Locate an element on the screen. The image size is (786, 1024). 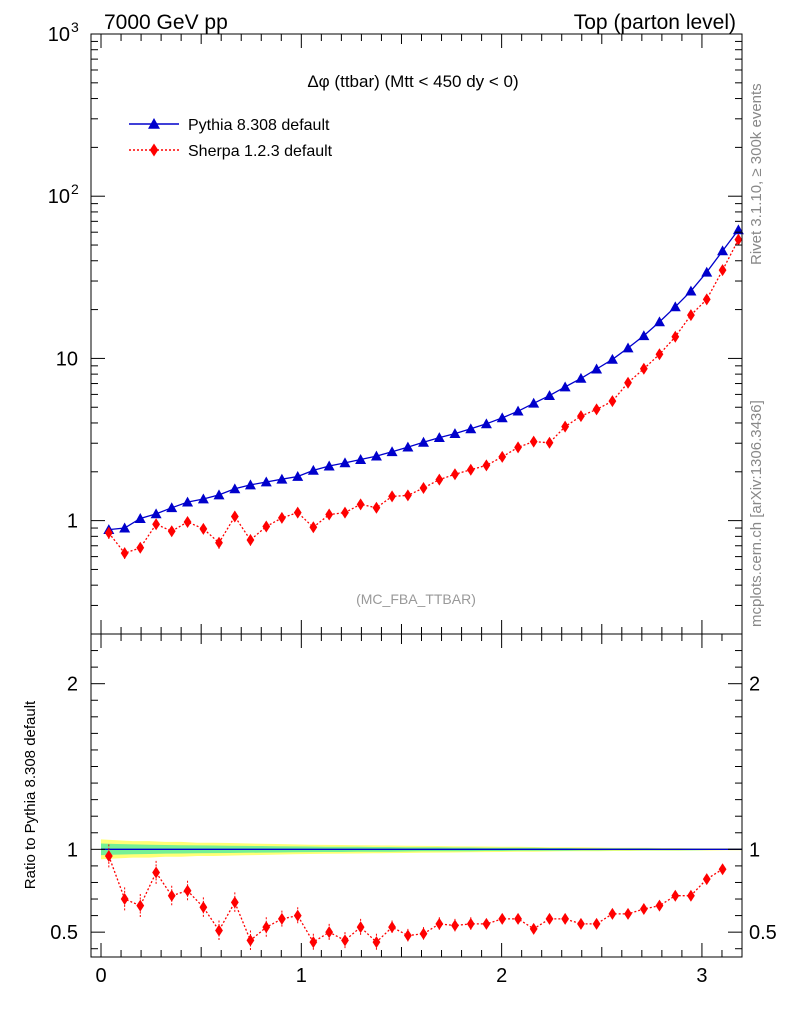
ratio-ytick-label-right-0: 0.5 is located at coordinates (763, 933).